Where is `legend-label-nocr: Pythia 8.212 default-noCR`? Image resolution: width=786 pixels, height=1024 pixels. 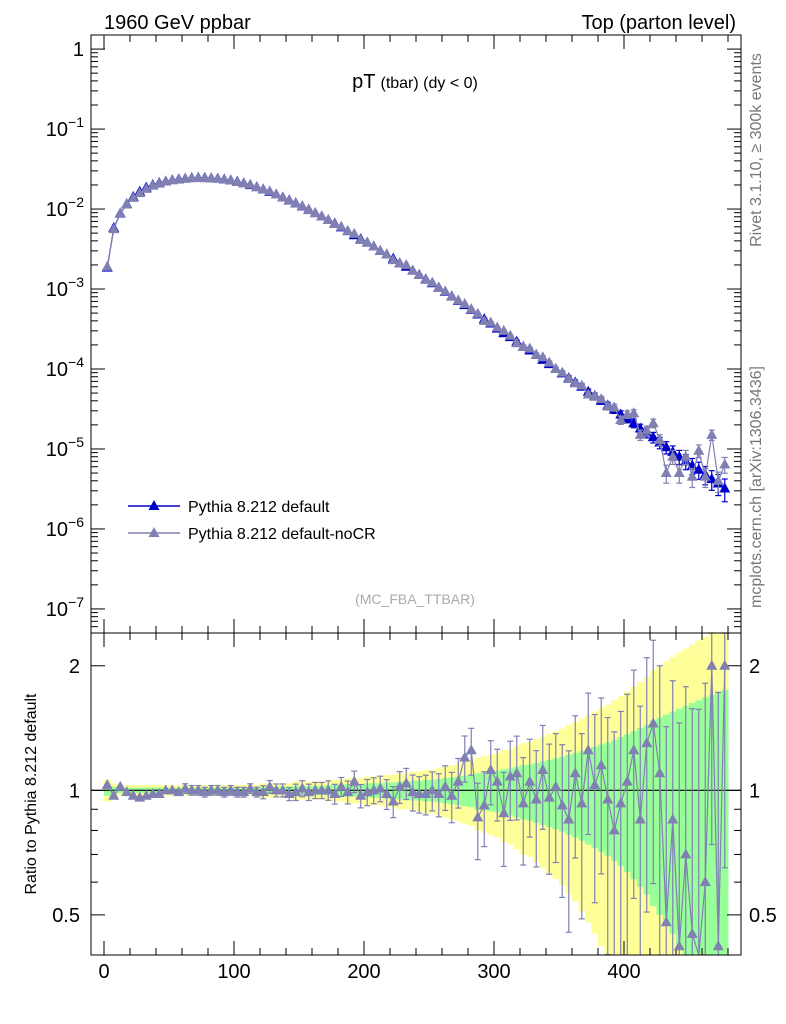 legend-label-nocr: Pythia 8.212 default-noCR is located at coordinates (282, 534).